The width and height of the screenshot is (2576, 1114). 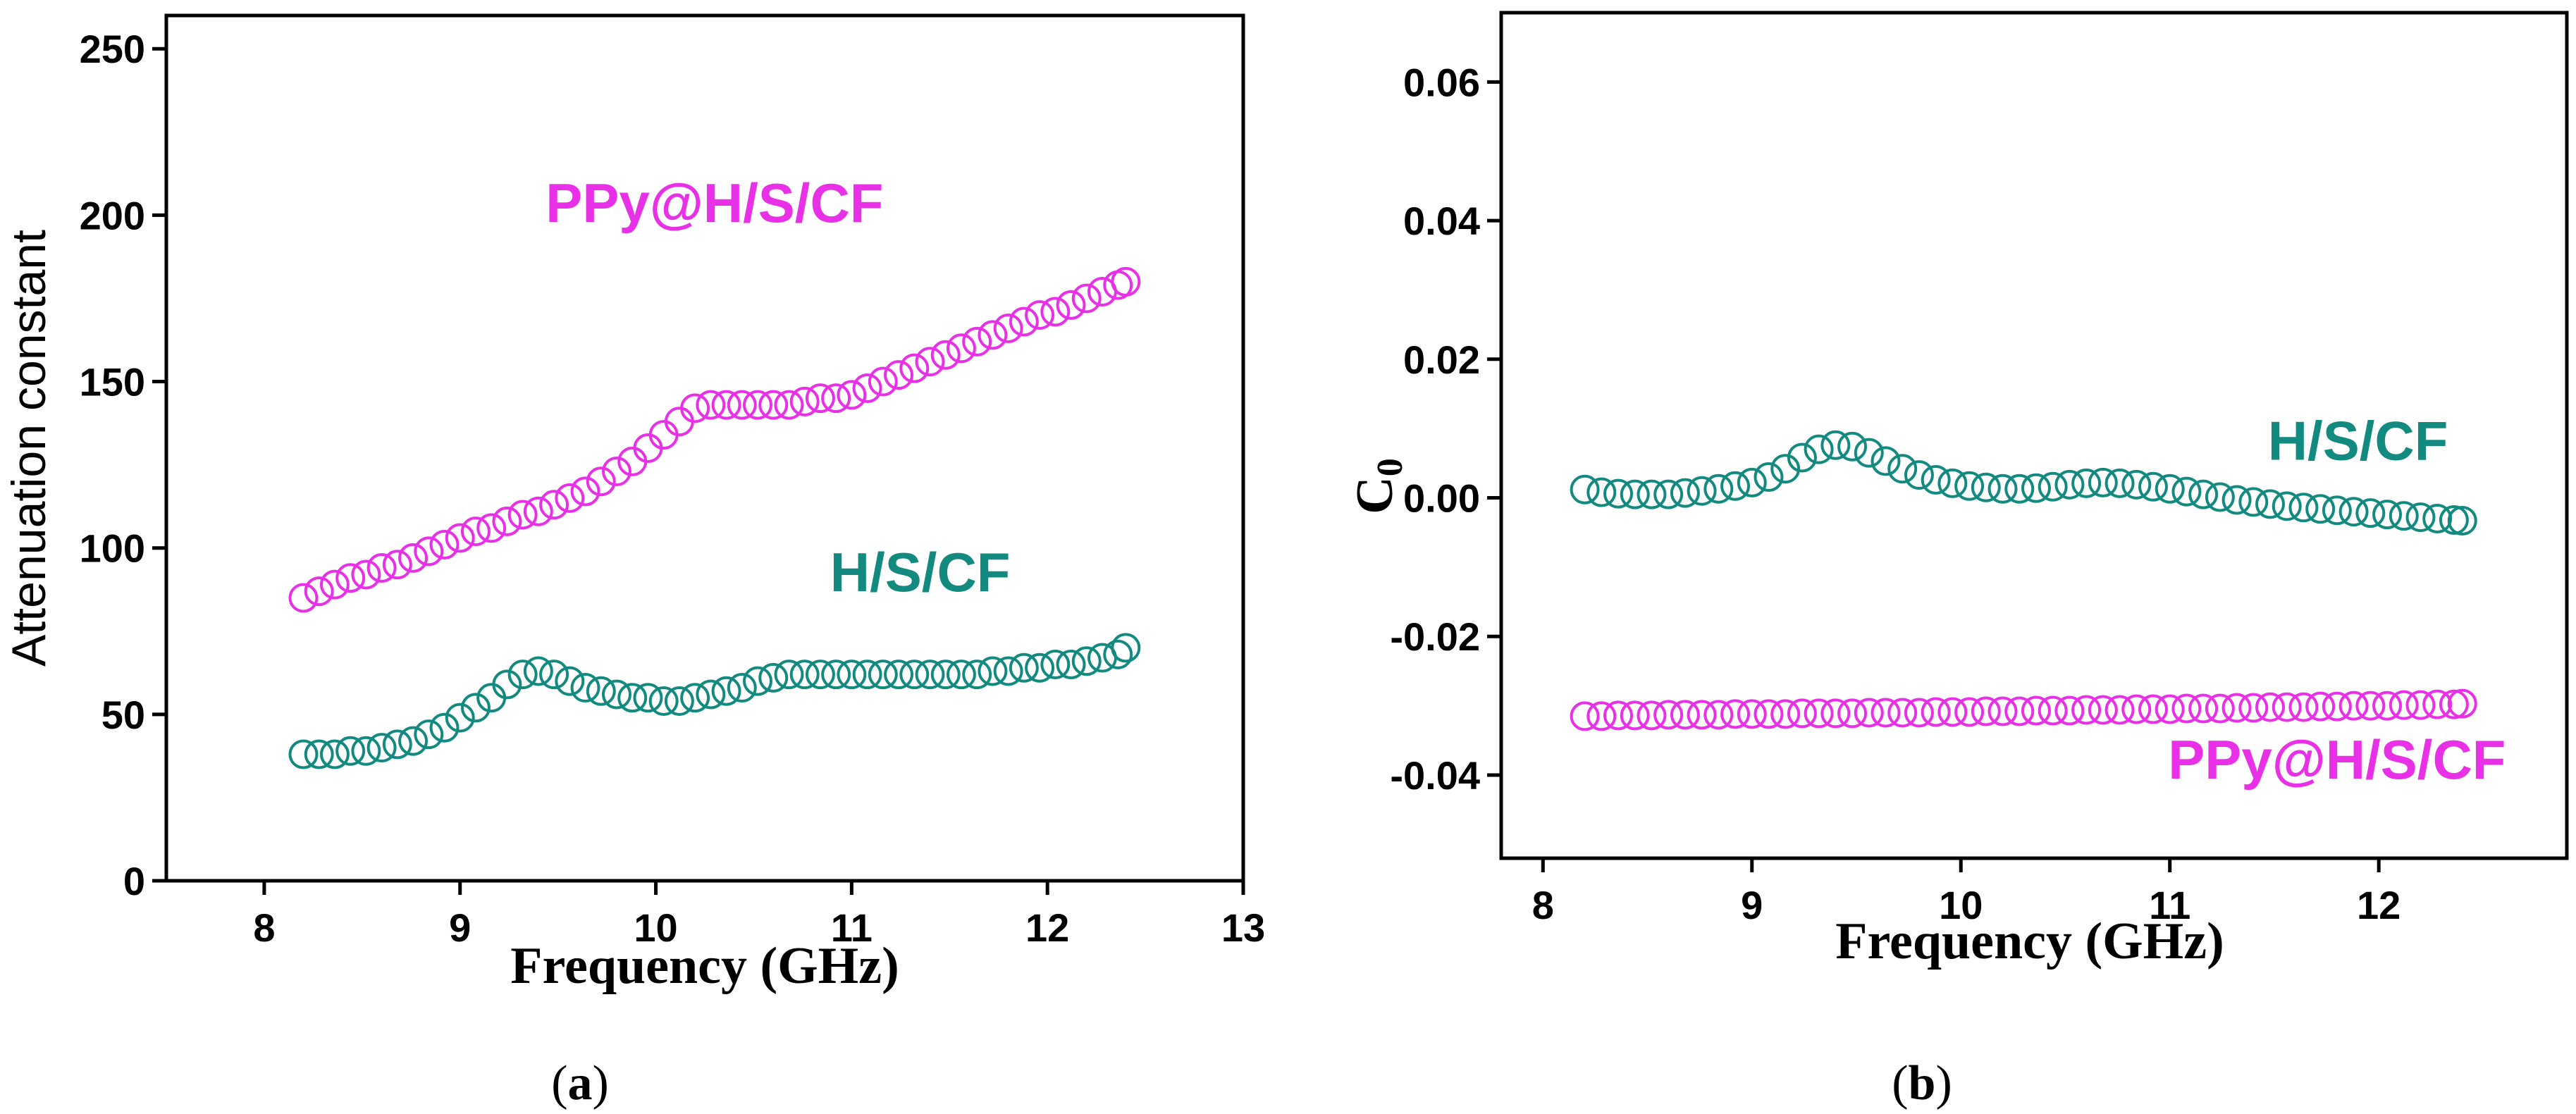 I want to click on panel-b-y-tick-label: 0.02, so click(x=1441, y=360).